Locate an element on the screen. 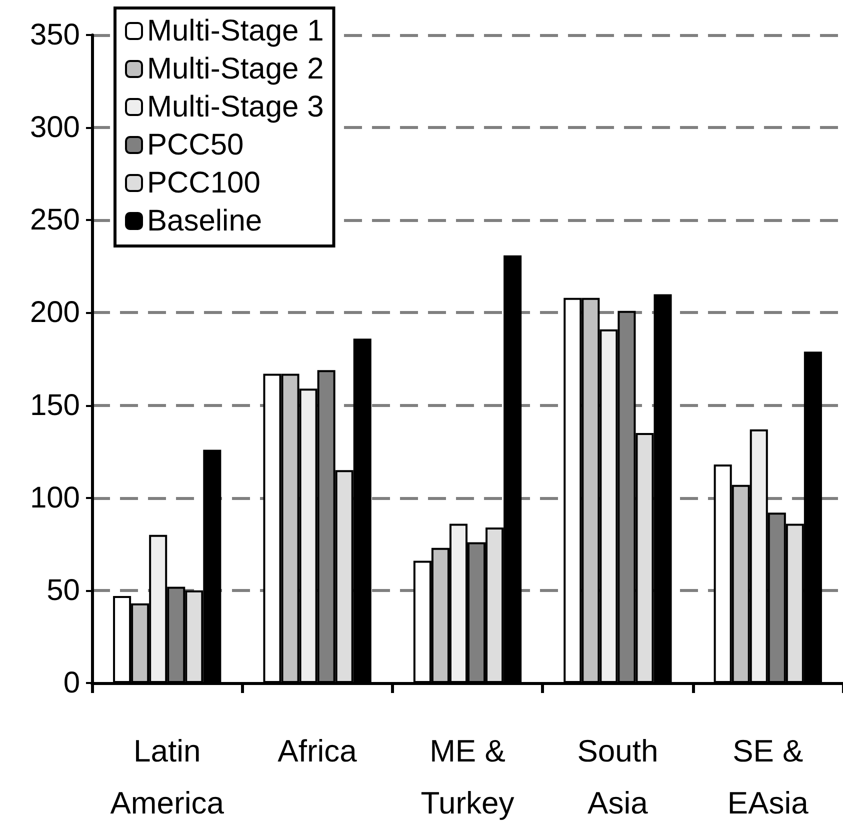  y-tick-label: 250 is located at coordinates (55, 220).